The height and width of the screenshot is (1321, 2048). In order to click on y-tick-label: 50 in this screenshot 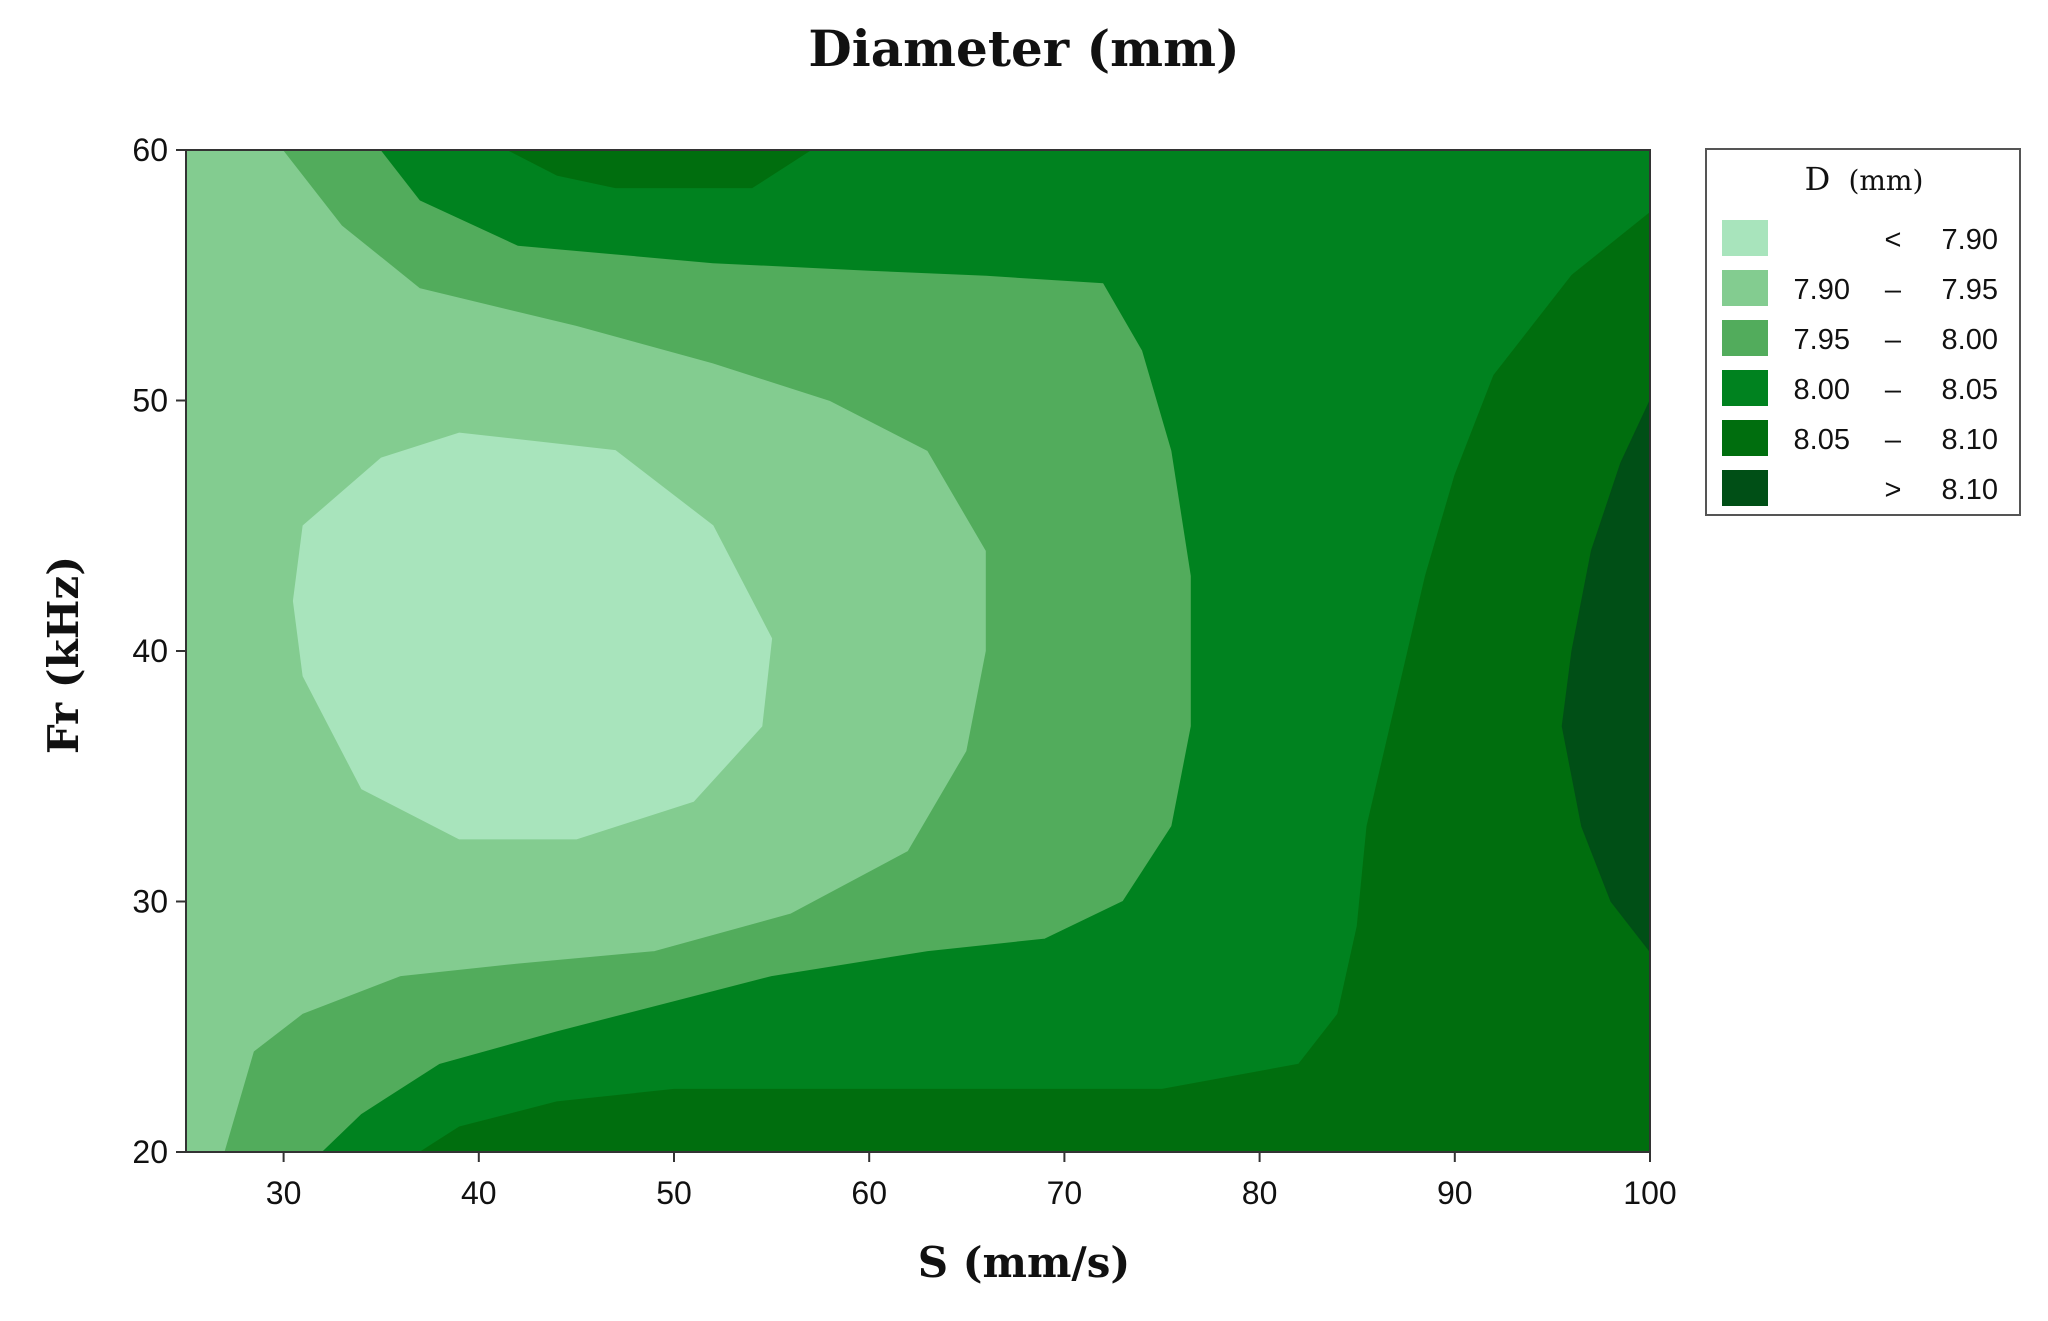, I will do `click(150, 401)`.